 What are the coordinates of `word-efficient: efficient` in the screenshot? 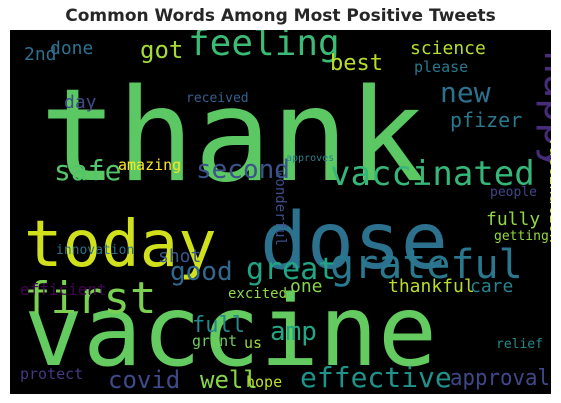 It's located at (63, 289).